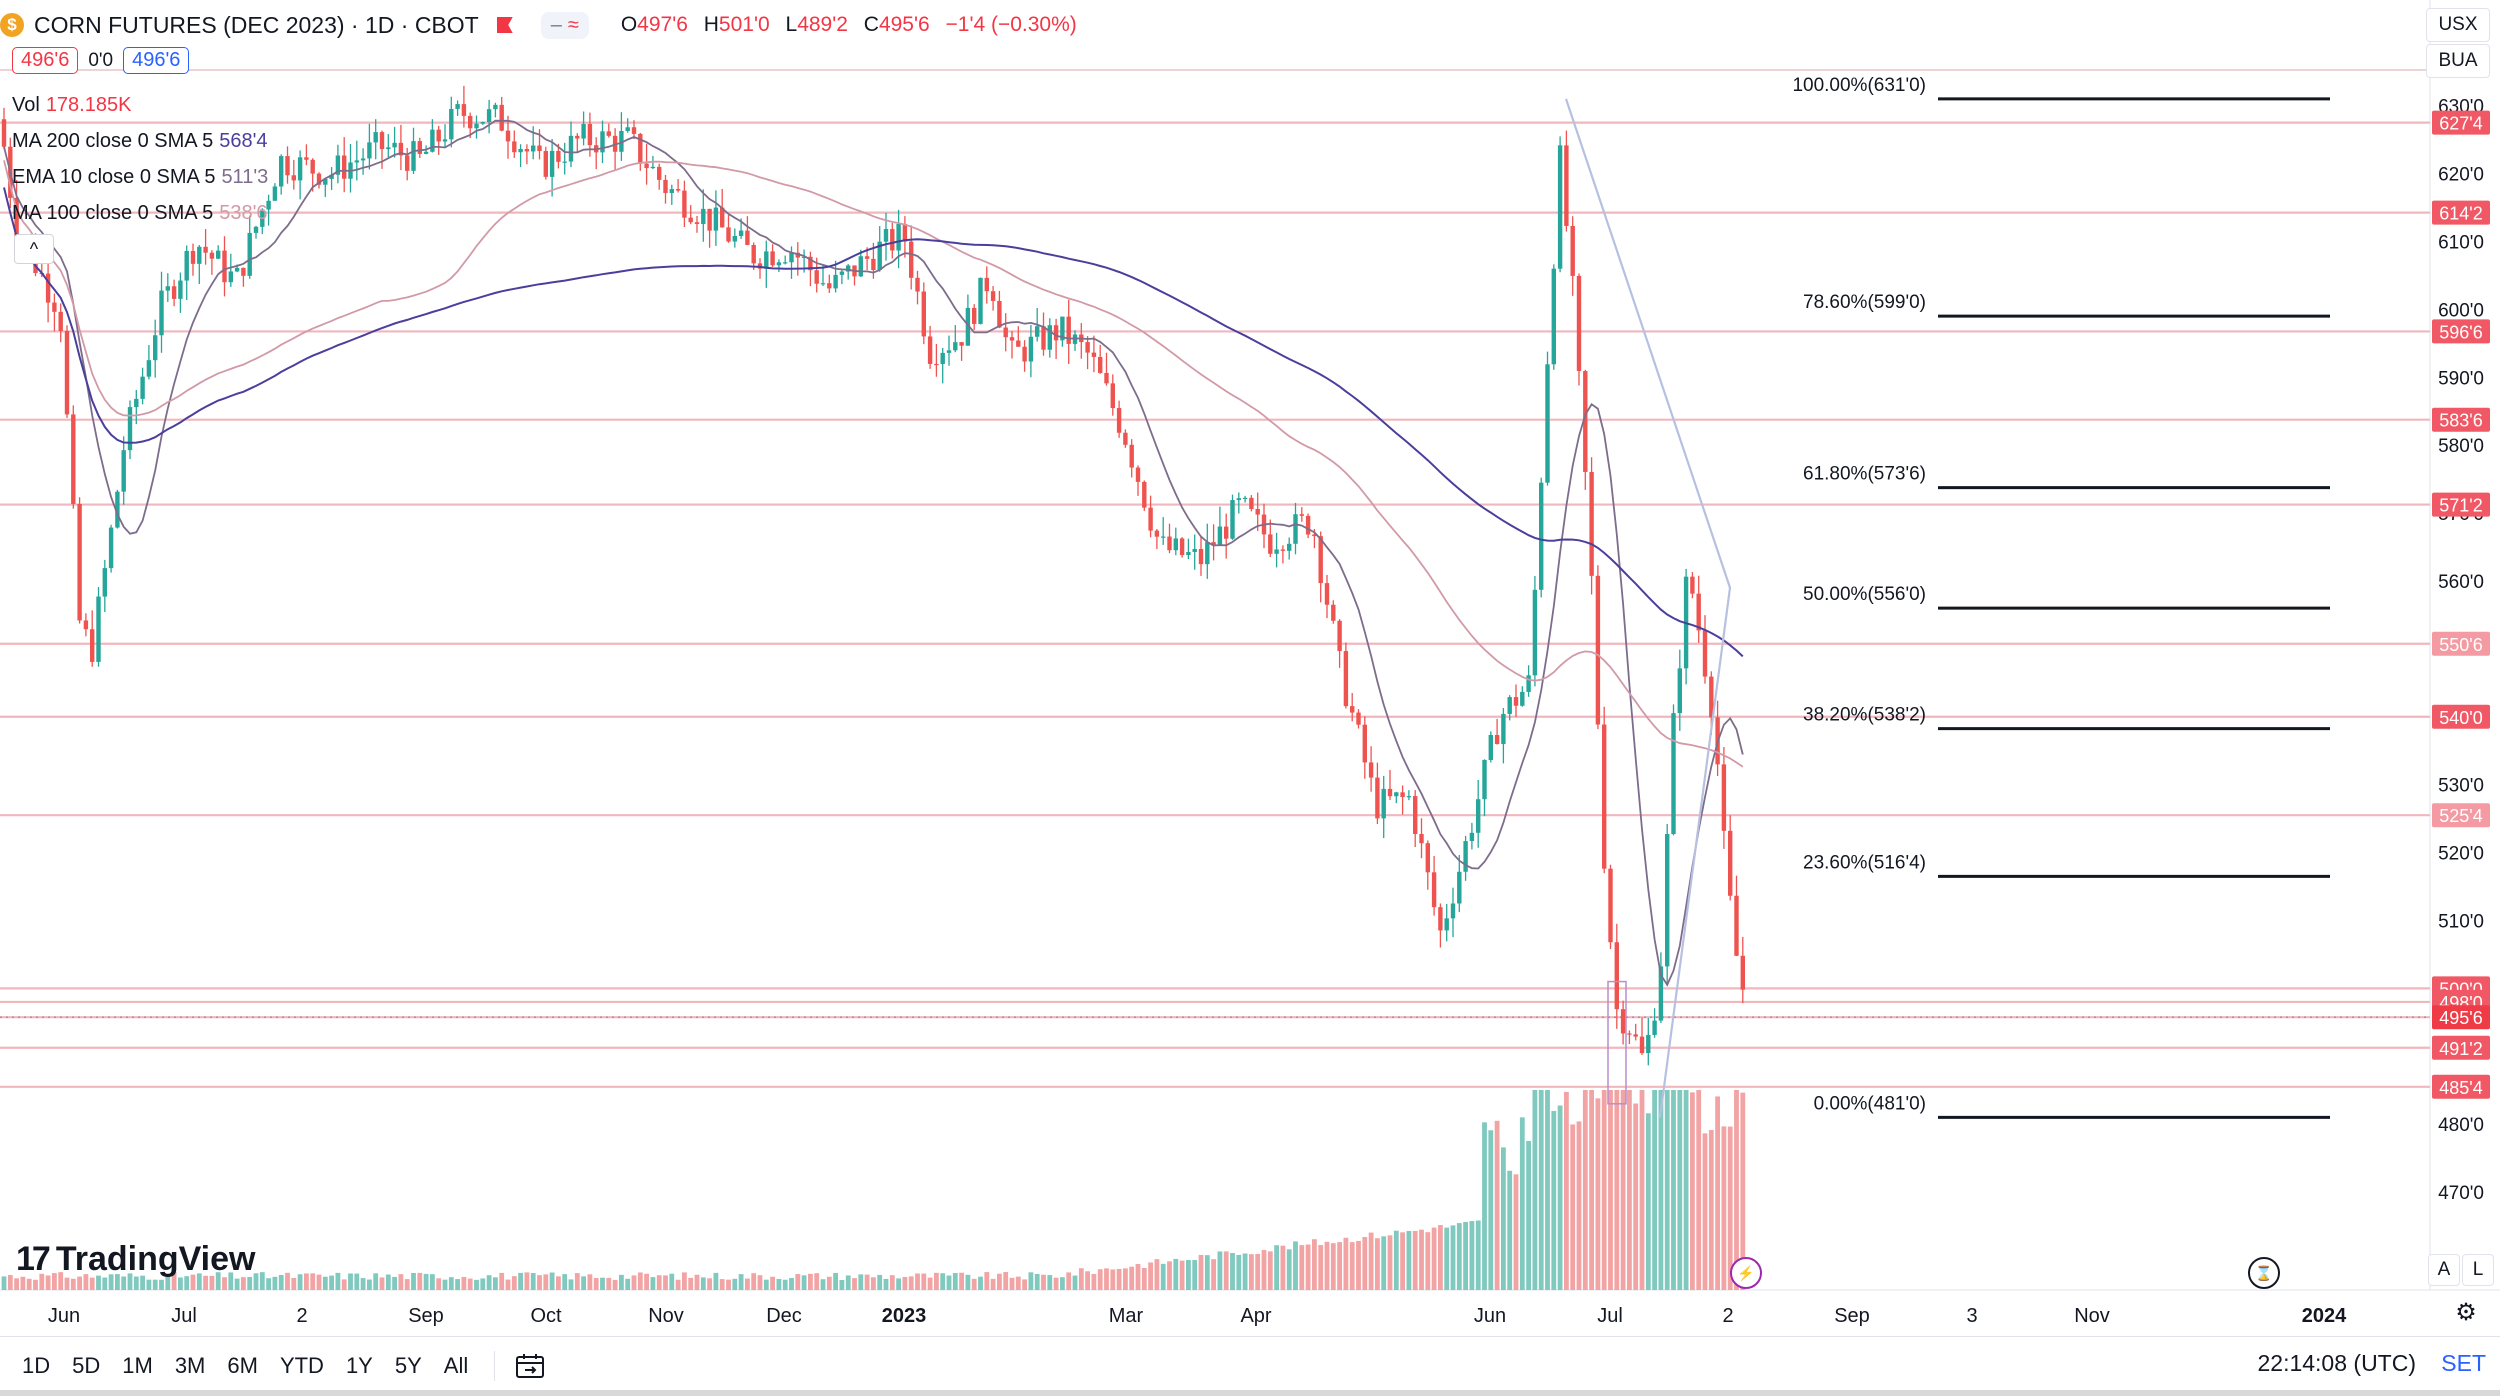 The image size is (2500, 1396). What do you see at coordinates (1746, 1273) in the screenshot?
I see `lightning-icon: ⚡` at bounding box center [1746, 1273].